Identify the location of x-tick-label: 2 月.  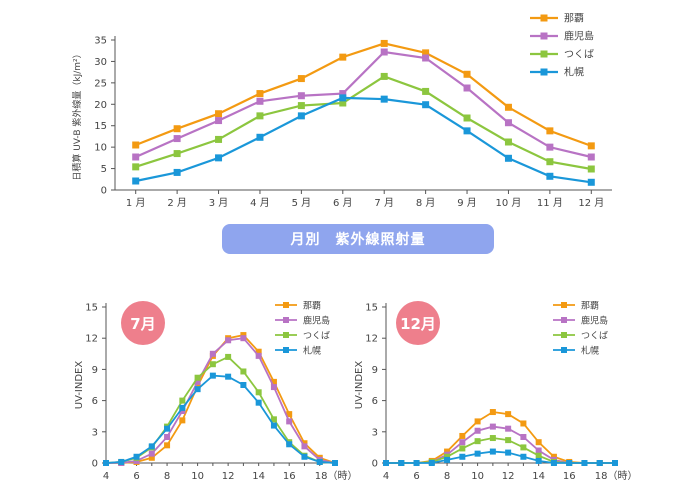
(177, 203).